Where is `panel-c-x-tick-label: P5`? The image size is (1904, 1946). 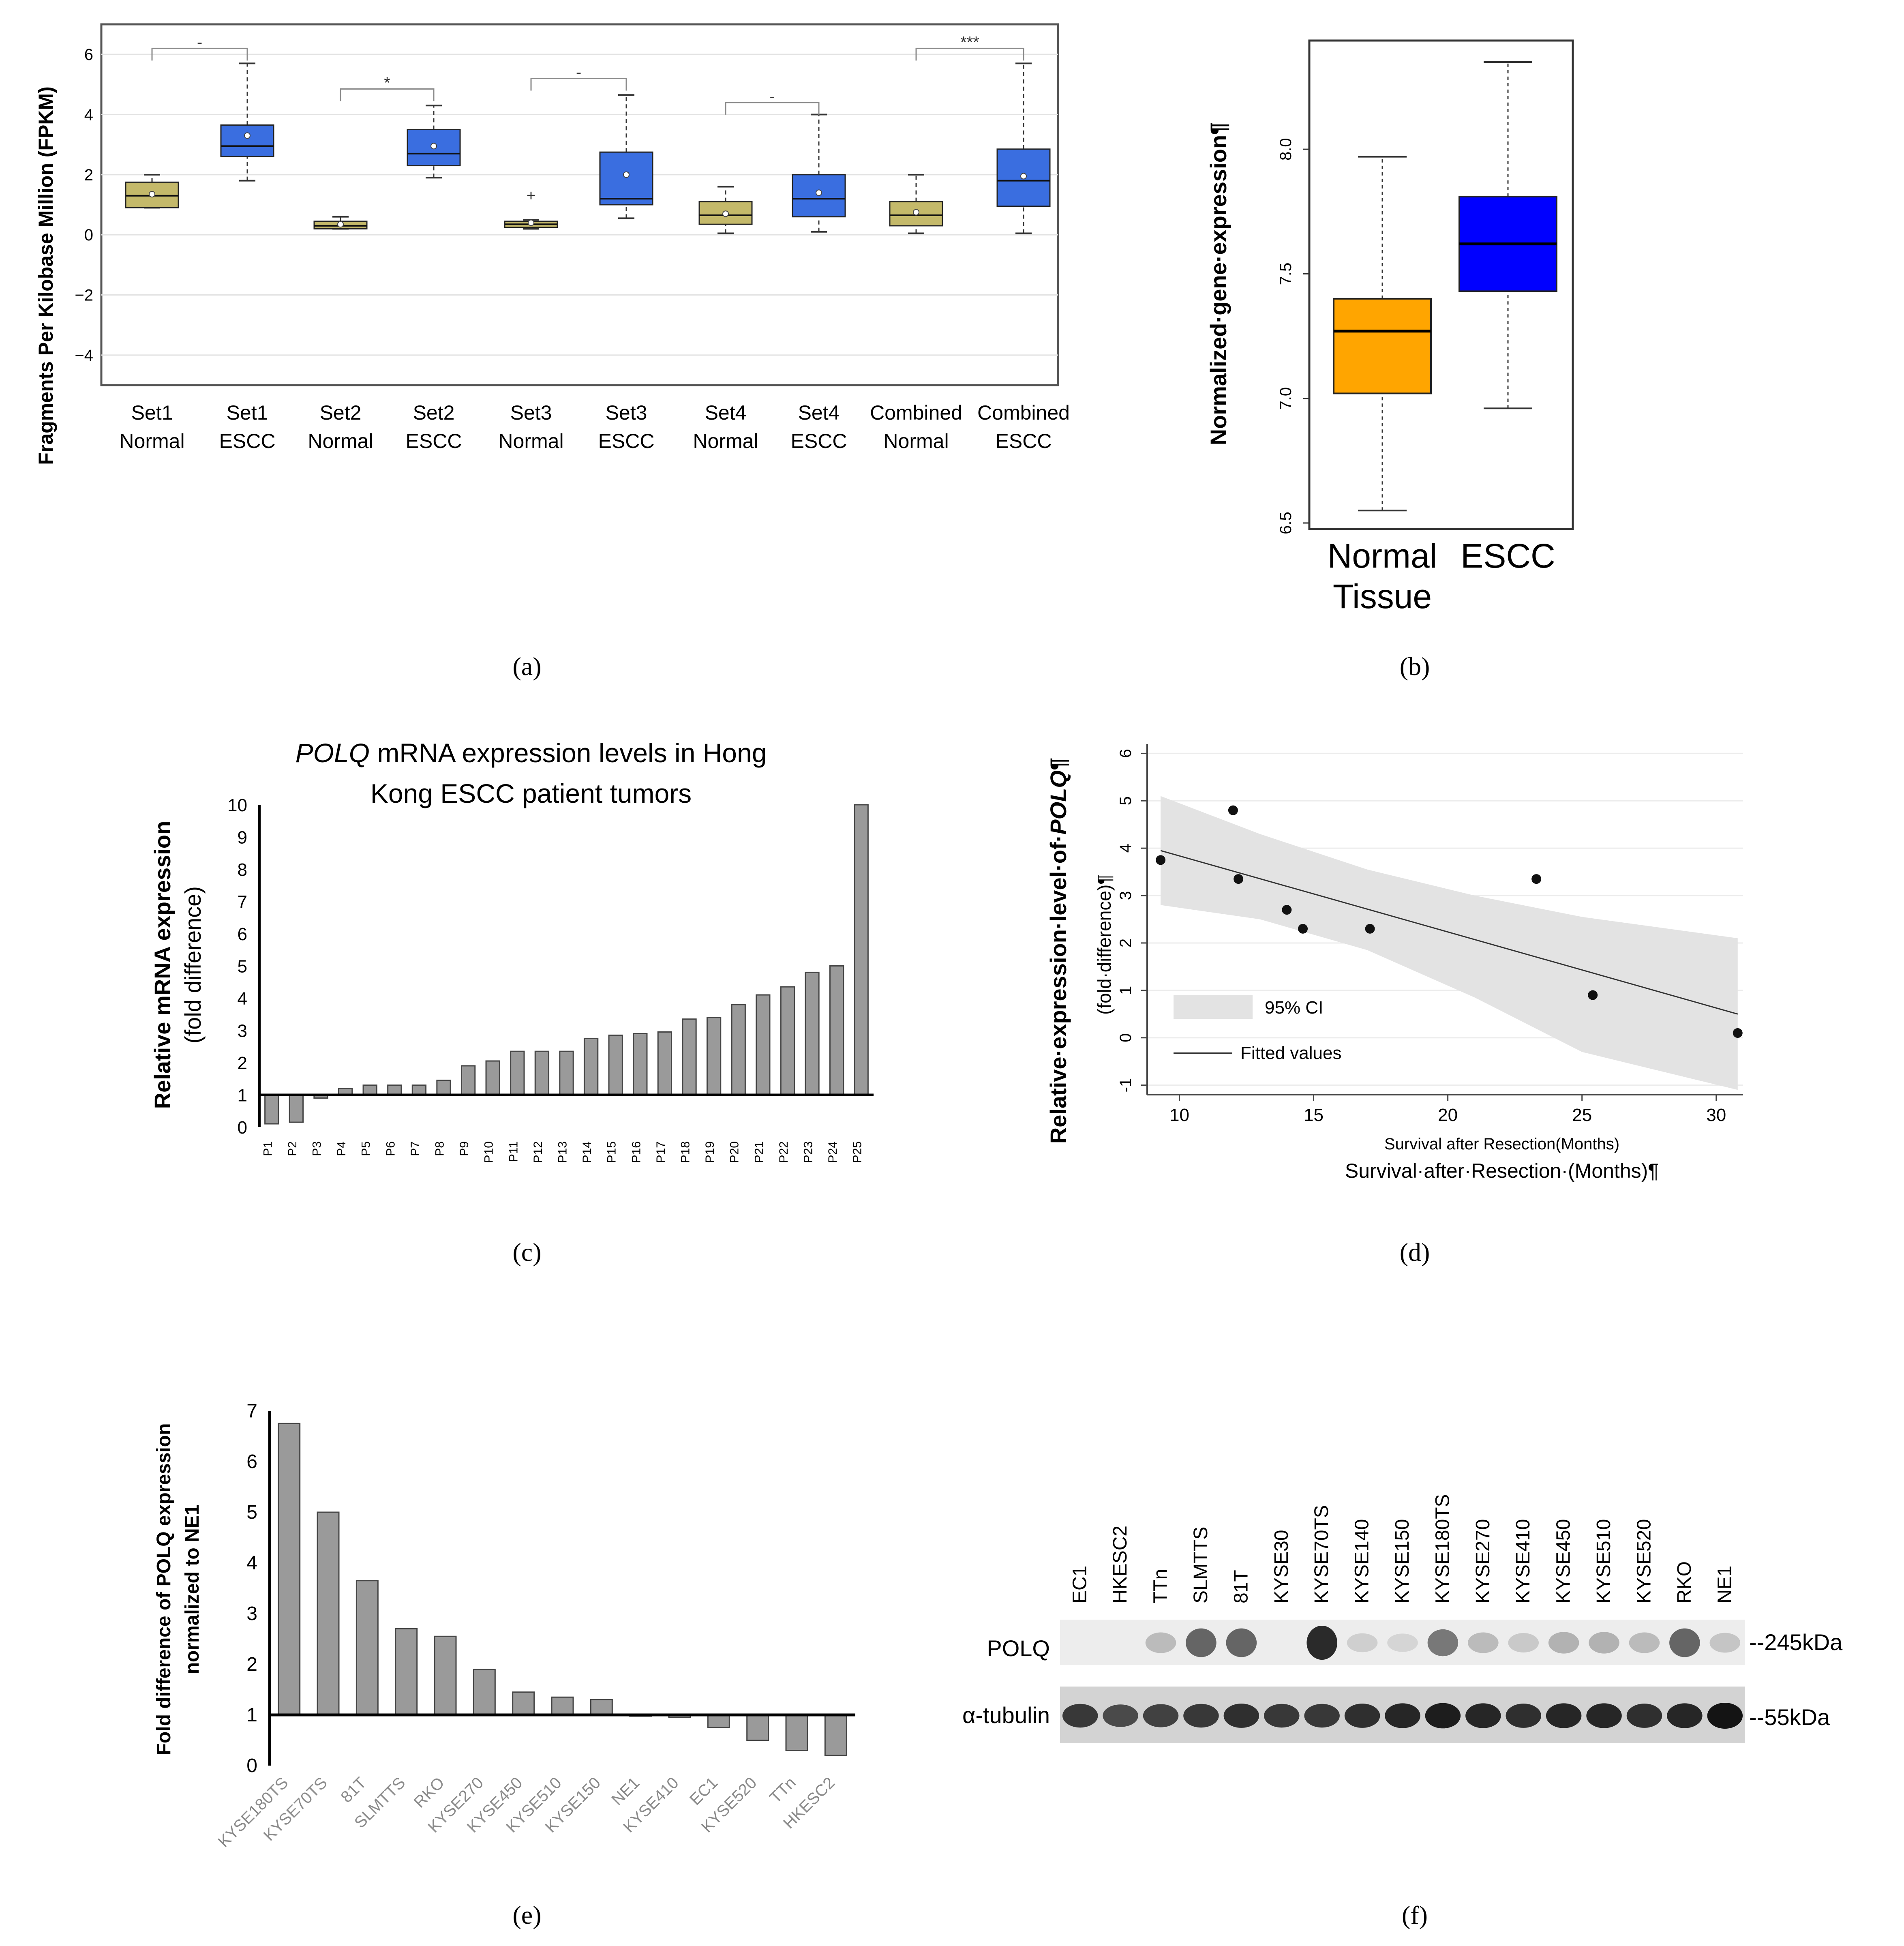 panel-c-x-tick-label: P5 is located at coordinates (366, 1148).